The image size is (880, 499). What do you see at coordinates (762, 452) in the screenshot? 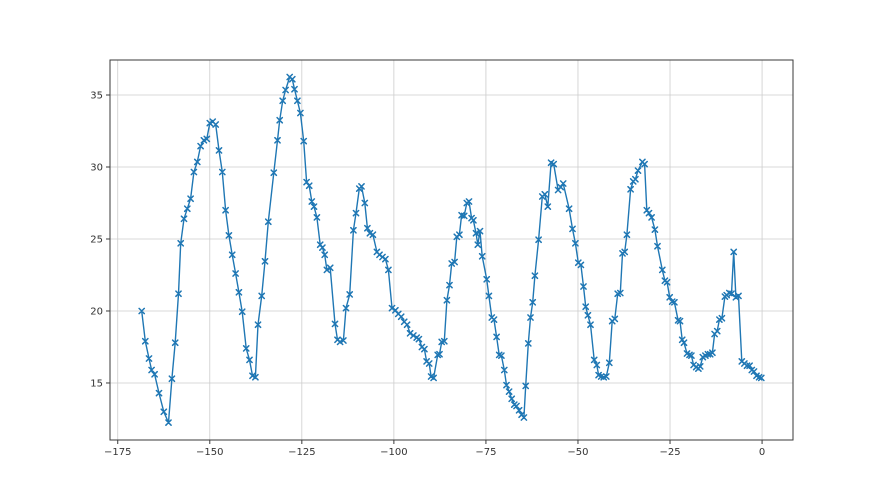
I see `x-tick-label: 0` at bounding box center [762, 452].